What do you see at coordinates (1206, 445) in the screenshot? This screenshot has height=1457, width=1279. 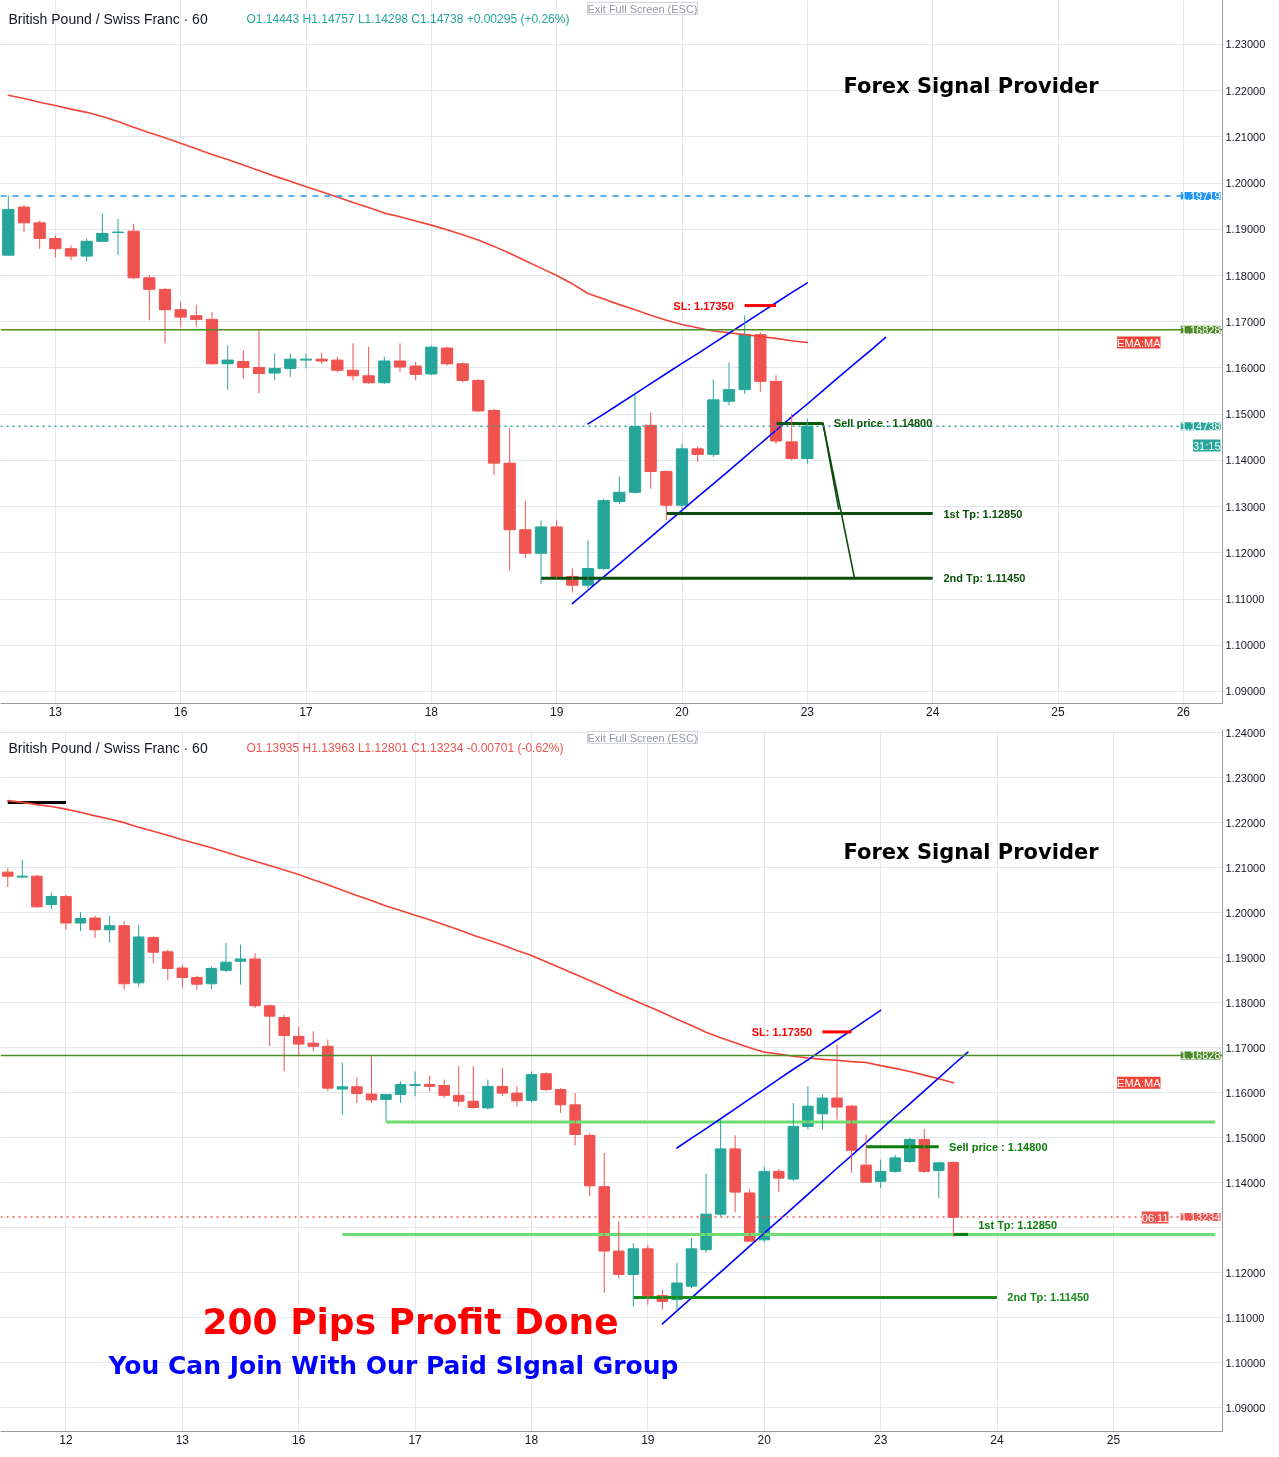 I see `annotation: 31:15` at bounding box center [1206, 445].